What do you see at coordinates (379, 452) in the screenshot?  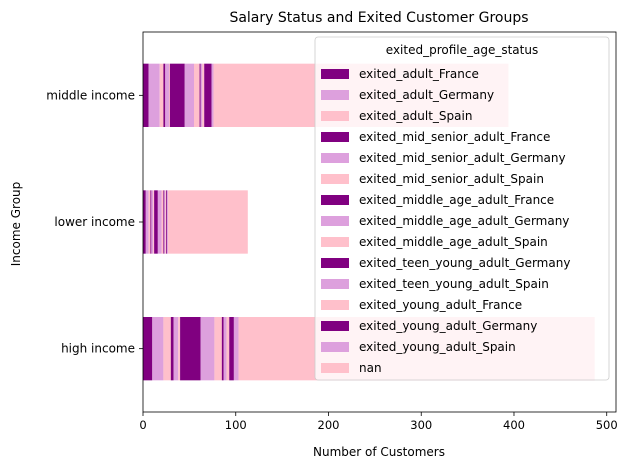 I see `x-axis-label: Number of Customers` at bounding box center [379, 452].